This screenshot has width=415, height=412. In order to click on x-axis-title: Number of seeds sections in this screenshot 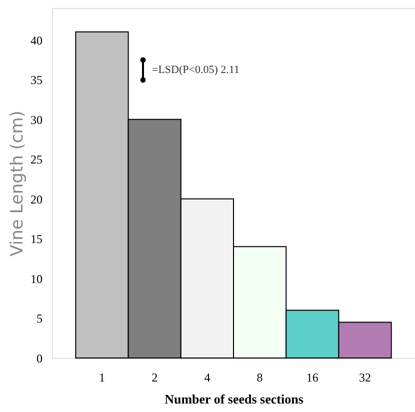, I will do `click(234, 399)`.